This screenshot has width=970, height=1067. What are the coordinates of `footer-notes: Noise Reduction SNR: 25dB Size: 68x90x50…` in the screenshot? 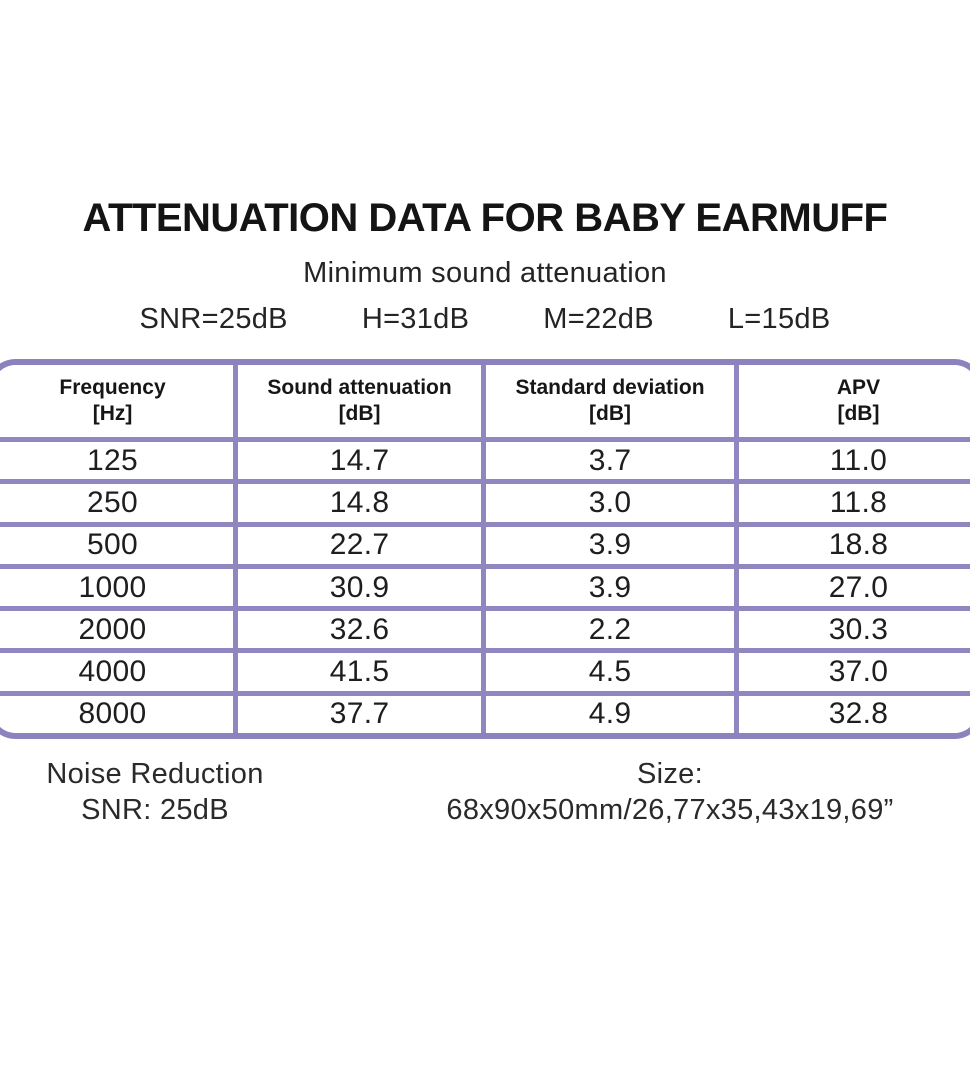 It's located at (485, 792).